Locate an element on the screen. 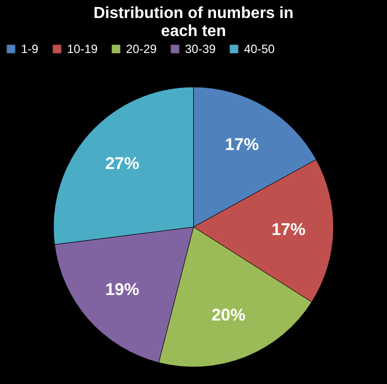  data-label: 19% is located at coordinates (122, 289).